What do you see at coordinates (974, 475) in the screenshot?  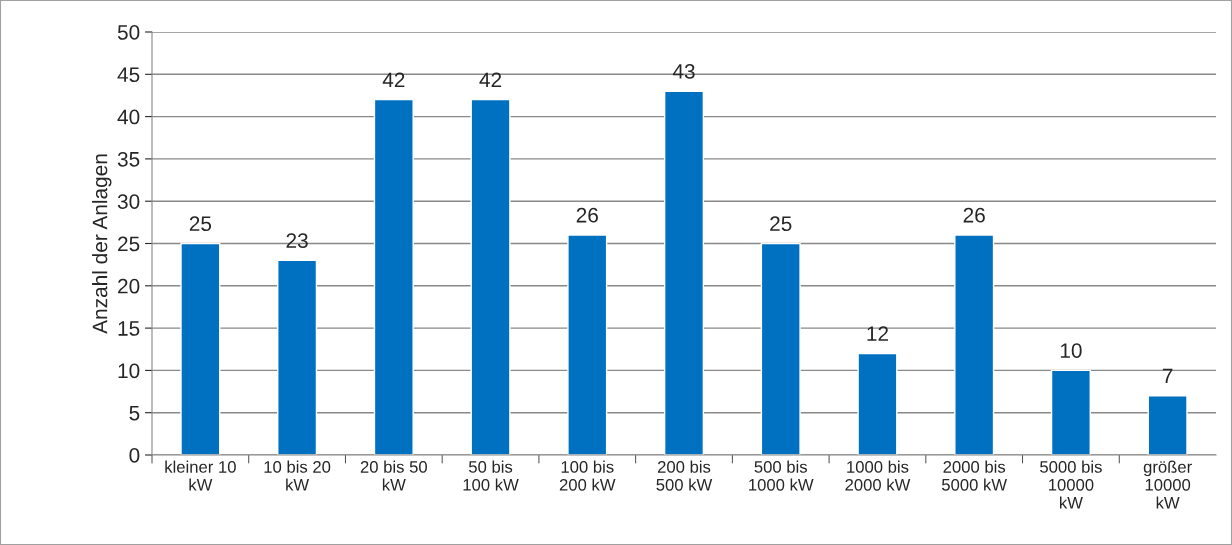 I see `x-tick-label: 2000 bis 5000 kW` at bounding box center [974, 475].